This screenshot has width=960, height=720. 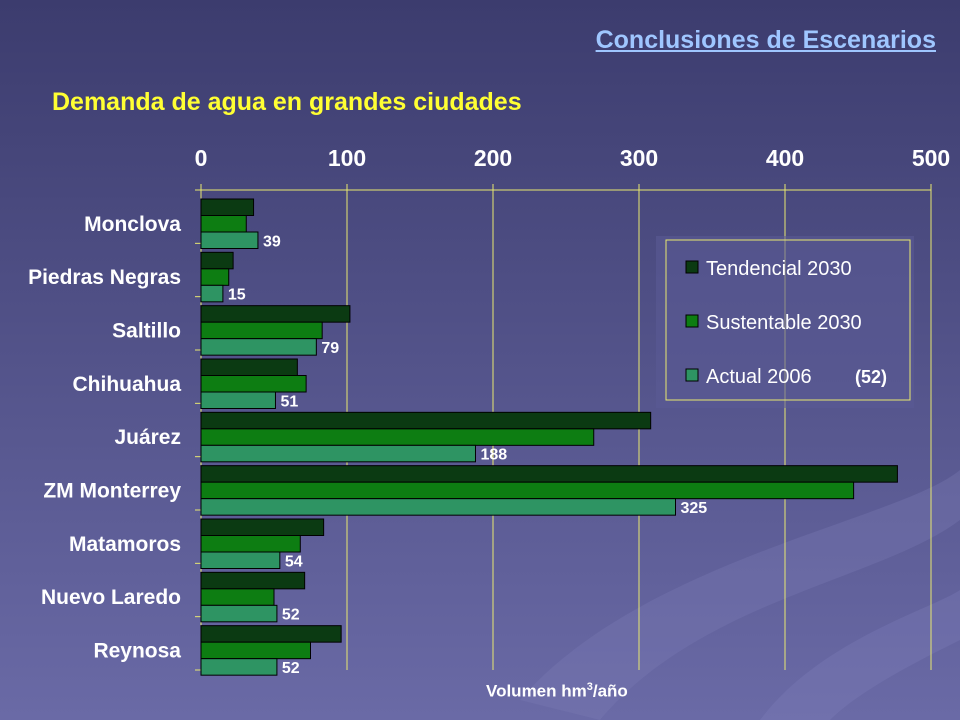 What do you see at coordinates (759, 377) in the screenshot?
I see `legend-label: Actual 2006` at bounding box center [759, 377].